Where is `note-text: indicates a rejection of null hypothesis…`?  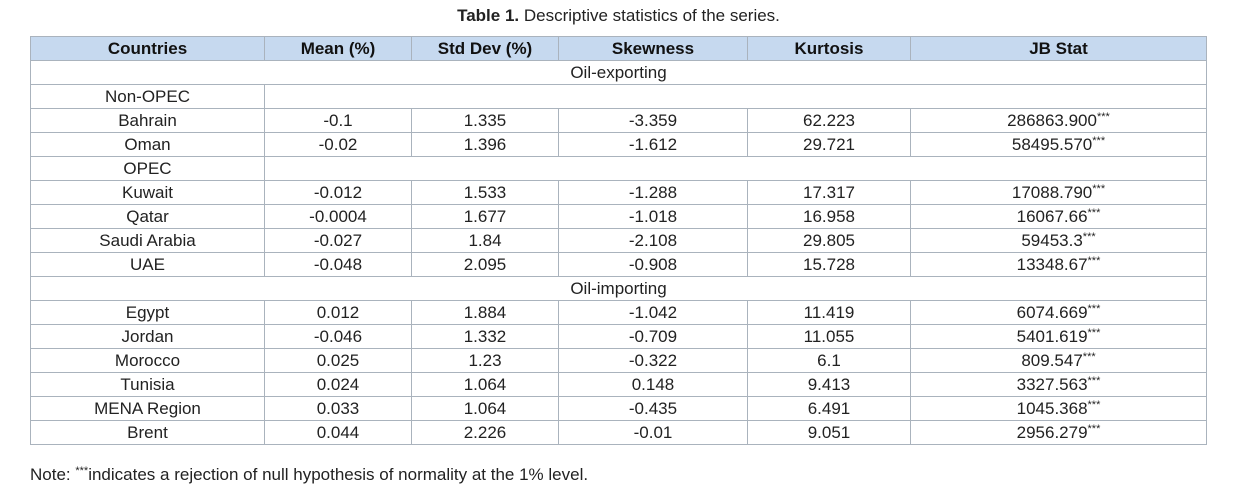
note-text: indicates a rejection of null hypothesis… is located at coordinates (338, 474).